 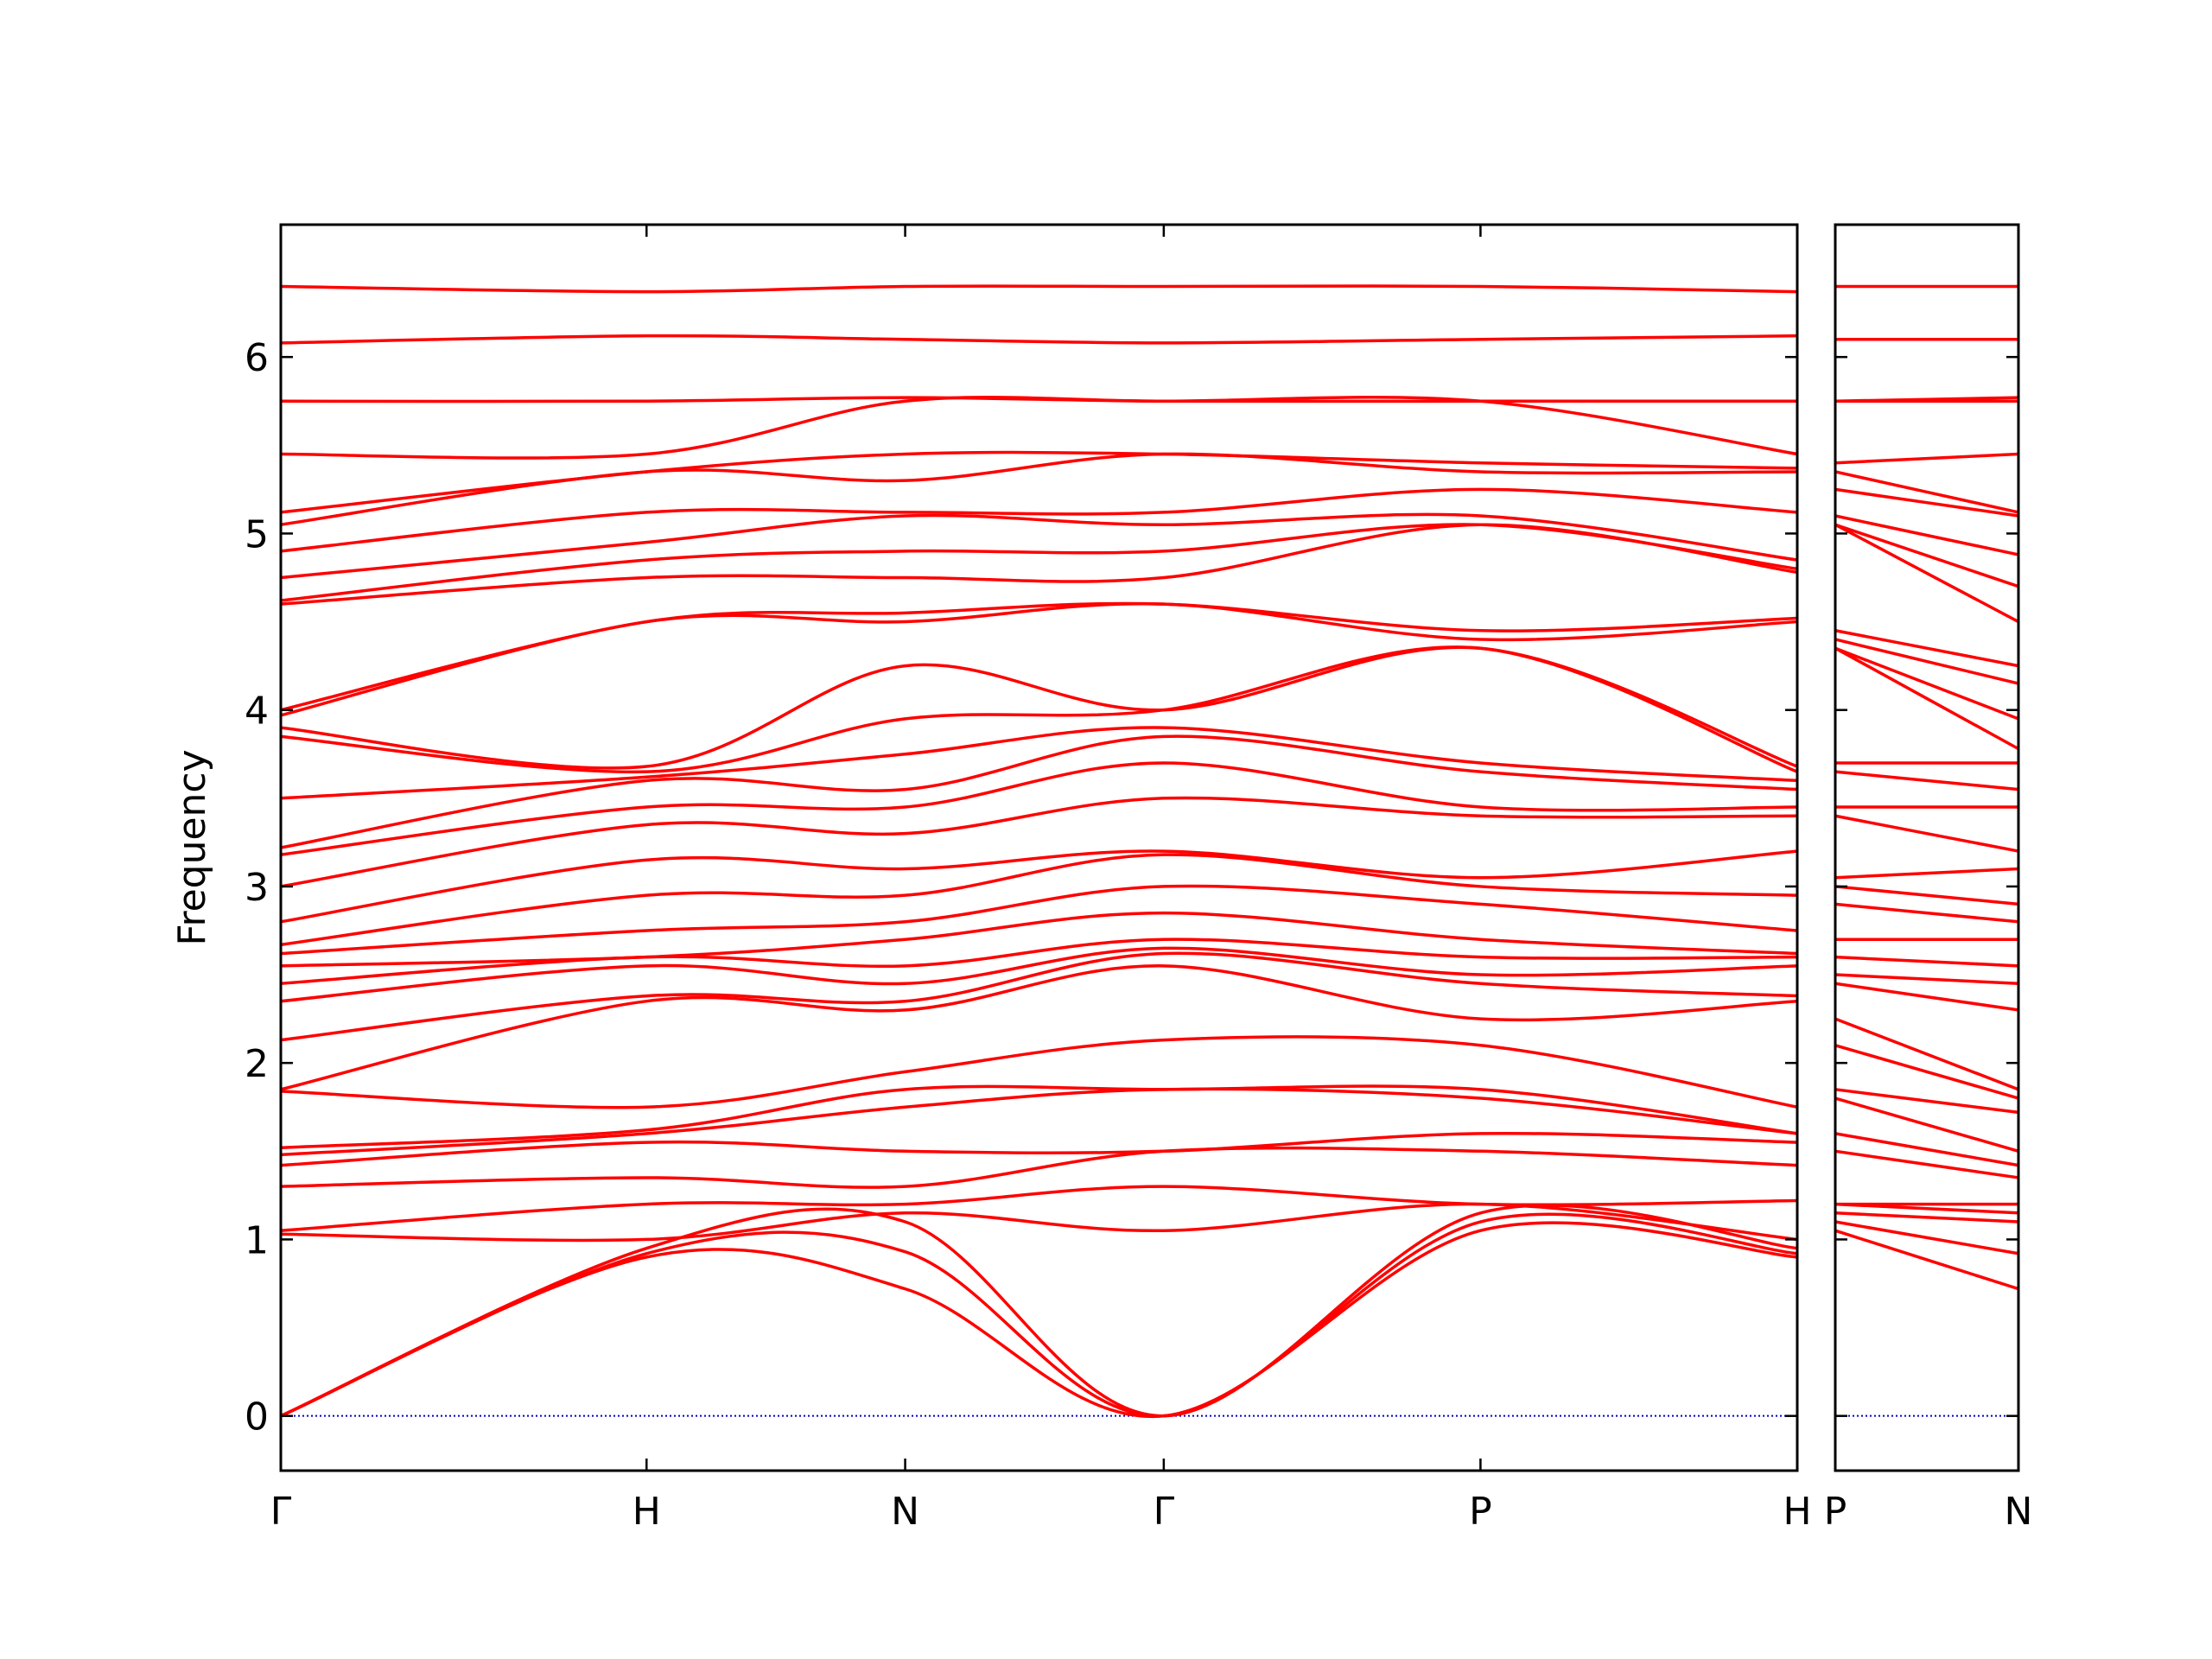 I want to click on y-tick-label: 1, so click(x=257, y=1240).